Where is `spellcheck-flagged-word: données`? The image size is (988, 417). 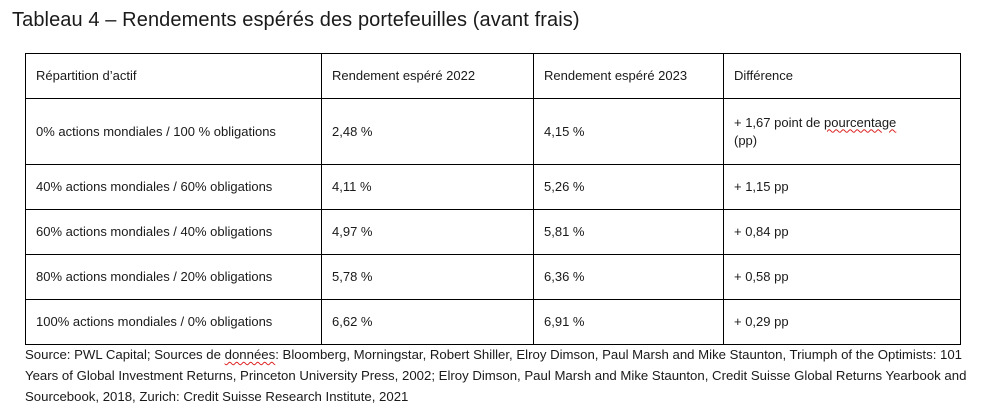
spellcheck-flagged-word: données is located at coordinates (250, 354).